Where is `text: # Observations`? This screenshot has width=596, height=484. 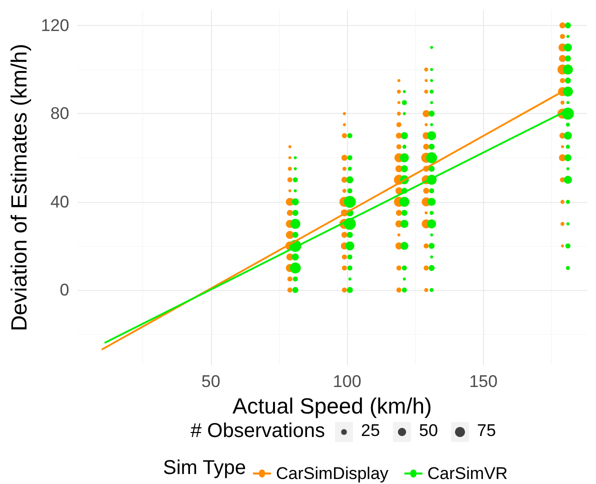 text: # Observations is located at coordinates (258, 431).